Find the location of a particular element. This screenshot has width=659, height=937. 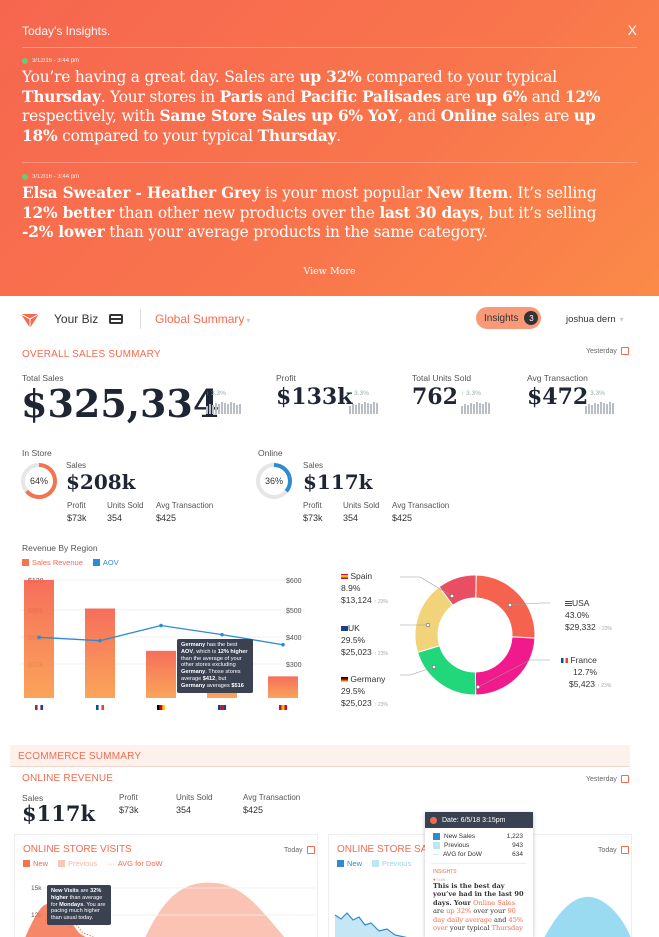

card-icon is located at coordinates (116, 319).